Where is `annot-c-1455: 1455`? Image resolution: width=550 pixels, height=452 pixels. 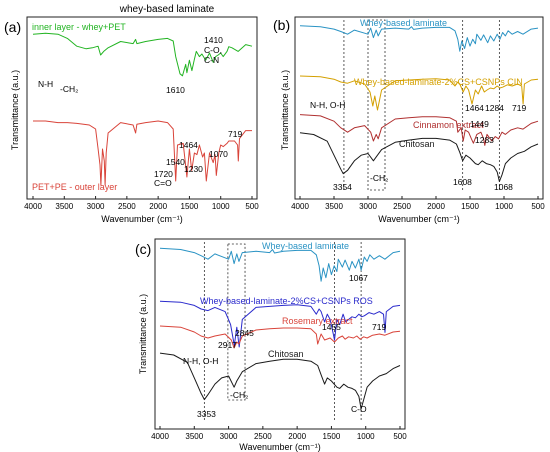 annot-c-1455: 1455 is located at coordinates (331, 327).